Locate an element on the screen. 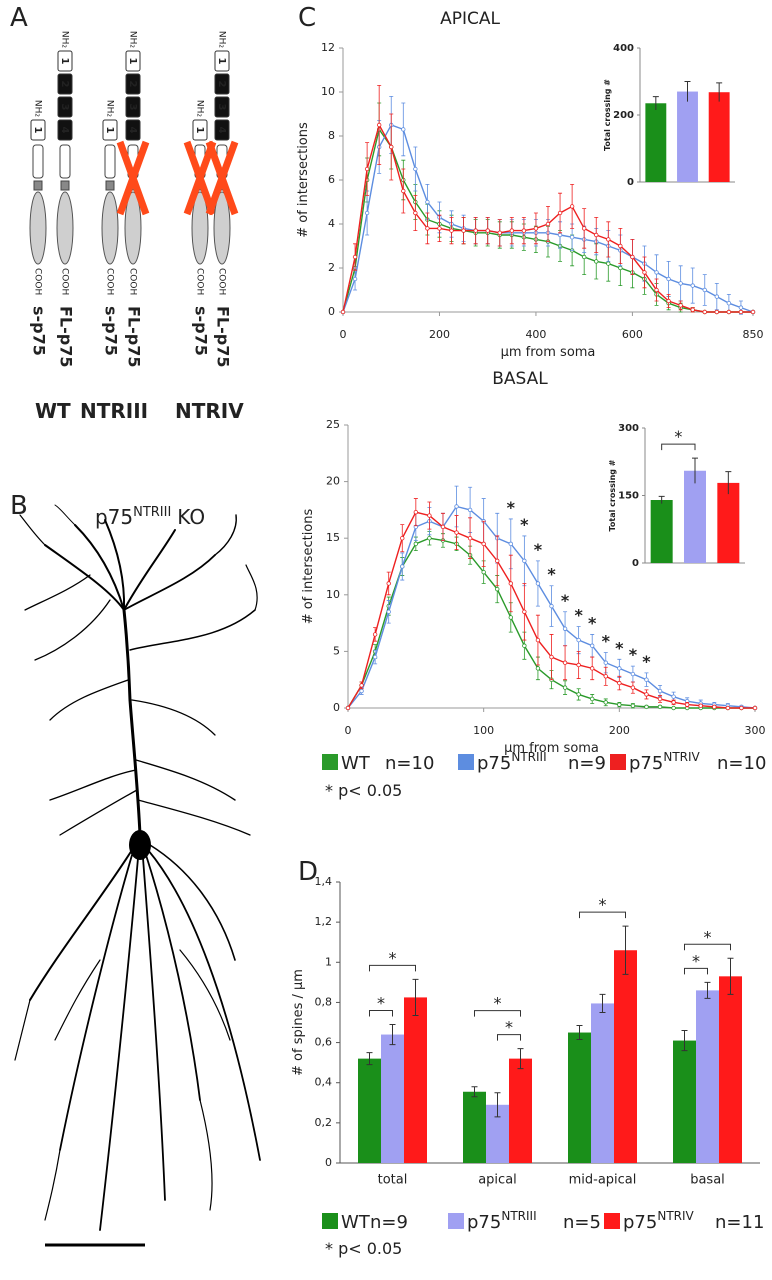 The image size is (772, 1280). panel-label: B is located at coordinates (19, 506).